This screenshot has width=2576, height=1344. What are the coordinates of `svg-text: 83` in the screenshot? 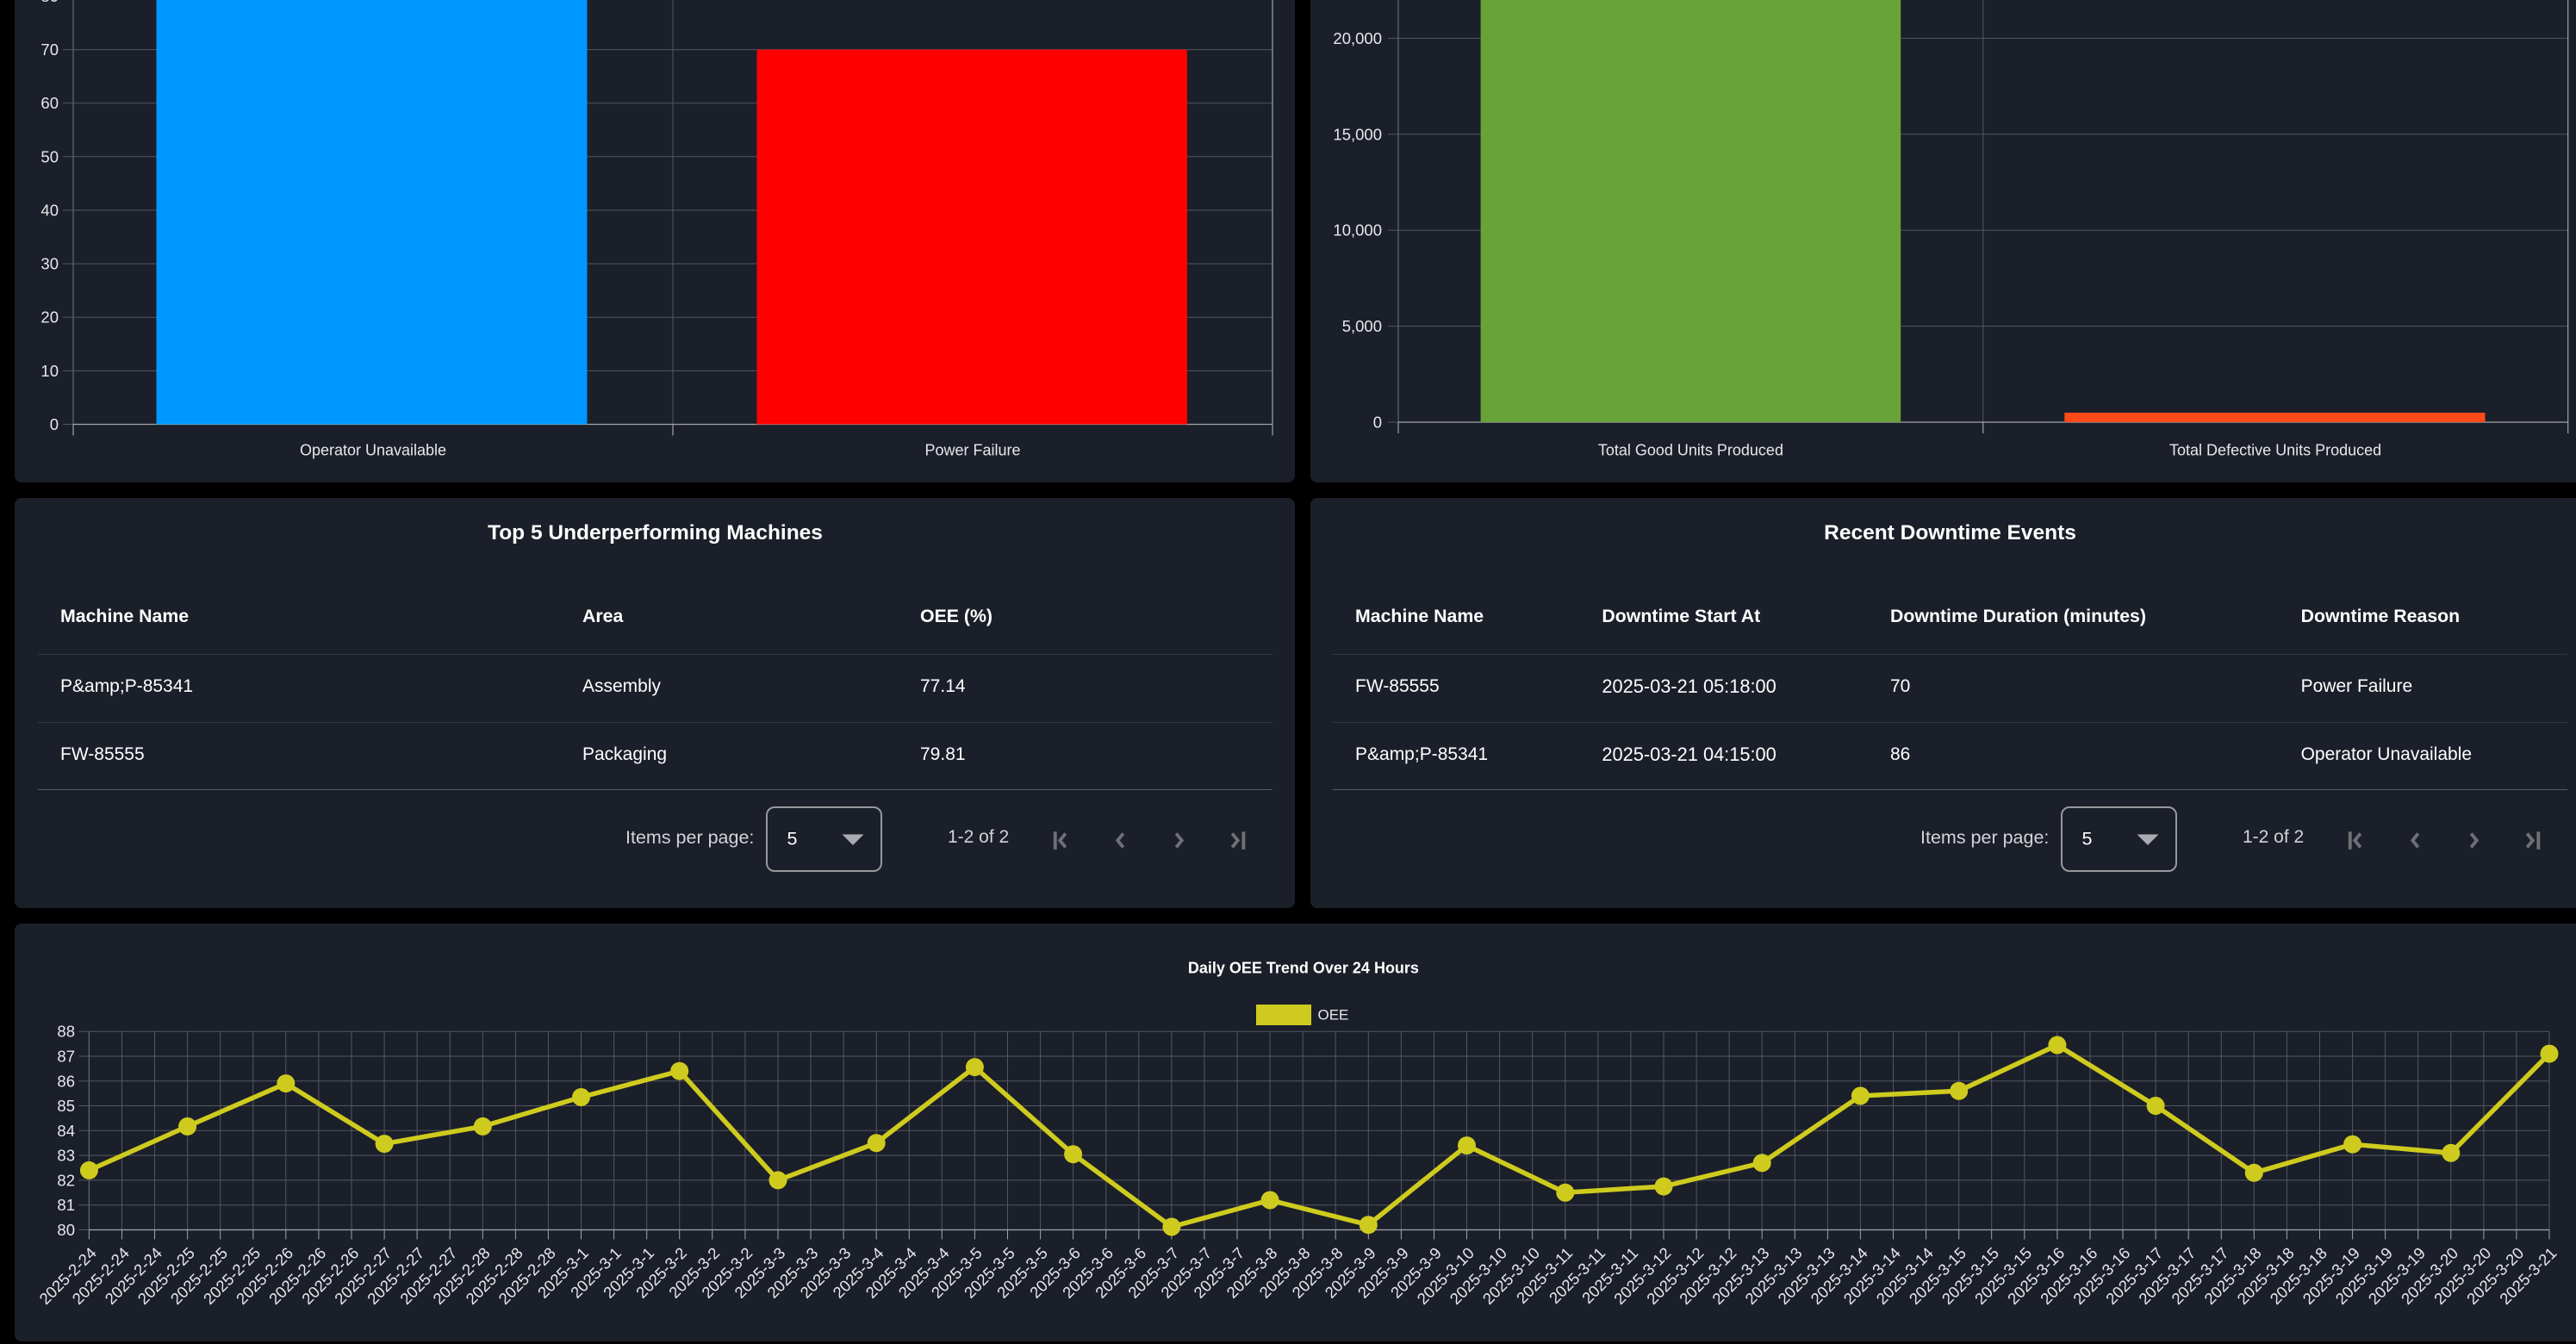 It's located at (66, 1156).